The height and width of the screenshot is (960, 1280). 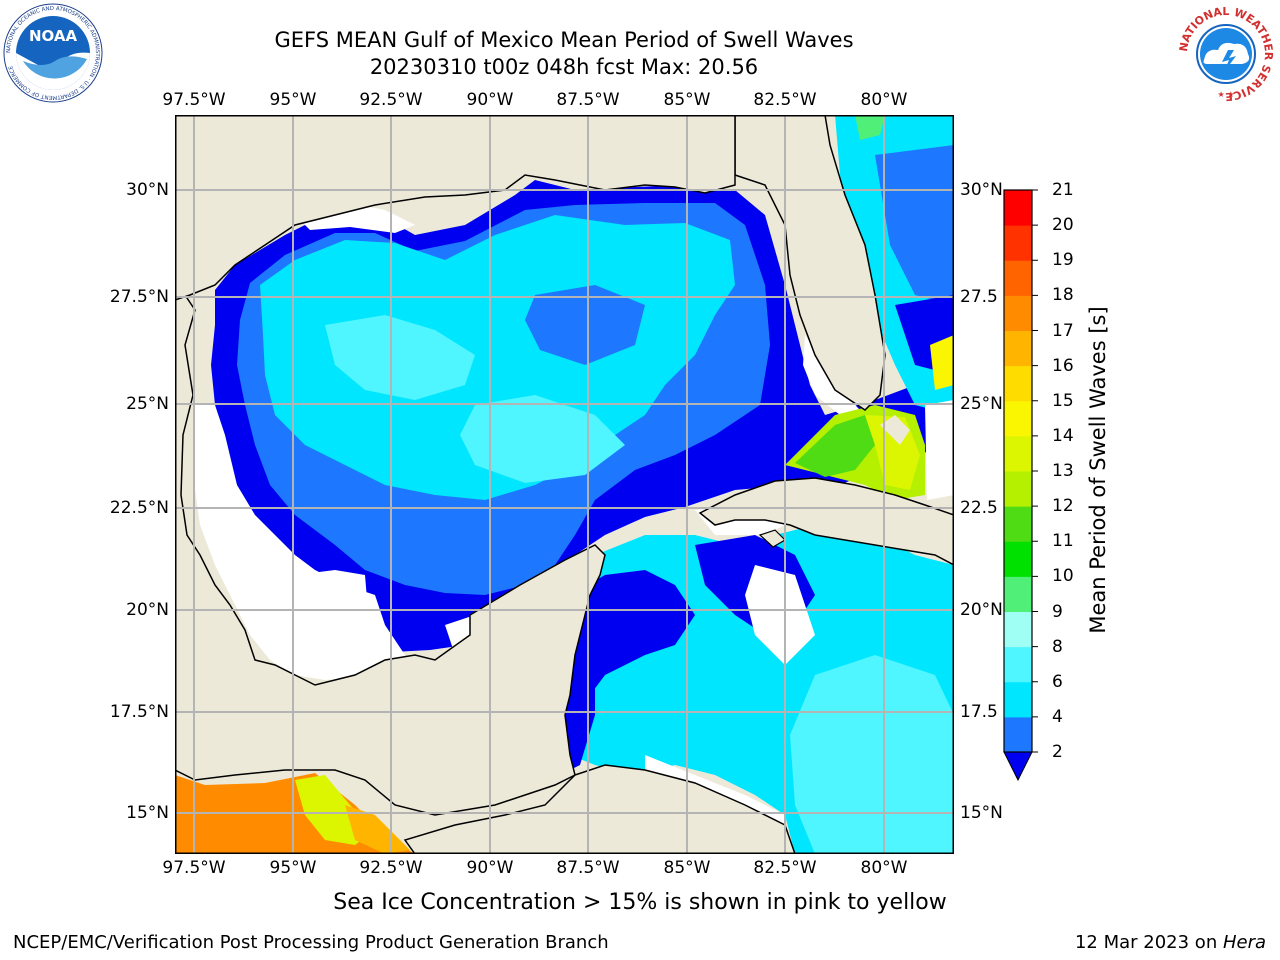 What do you see at coordinates (884, 100) in the screenshot?
I see `lon-label-top: 80°W` at bounding box center [884, 100].